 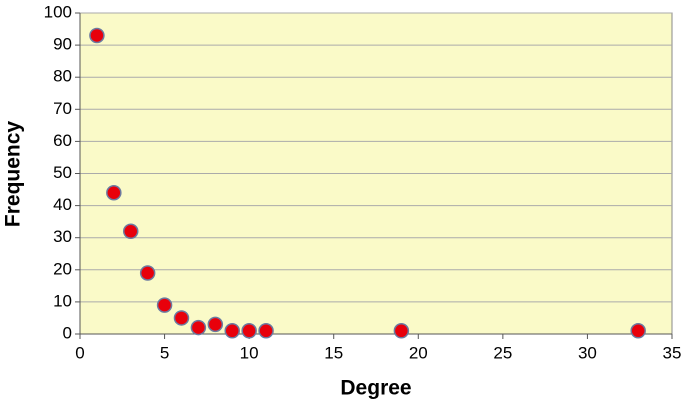 What do you see at coordinates (62, 76) in the screenshot?
I see `y-tick-label: 80` at bounding box center [62, 76].